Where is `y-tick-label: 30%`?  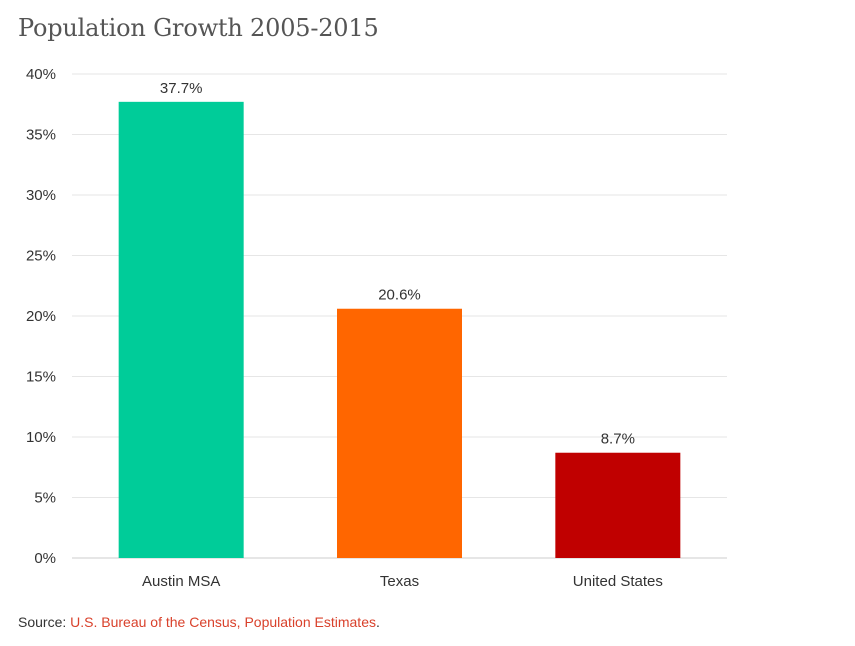
y-tick-label: 30% is located at coordinates (41, 195).